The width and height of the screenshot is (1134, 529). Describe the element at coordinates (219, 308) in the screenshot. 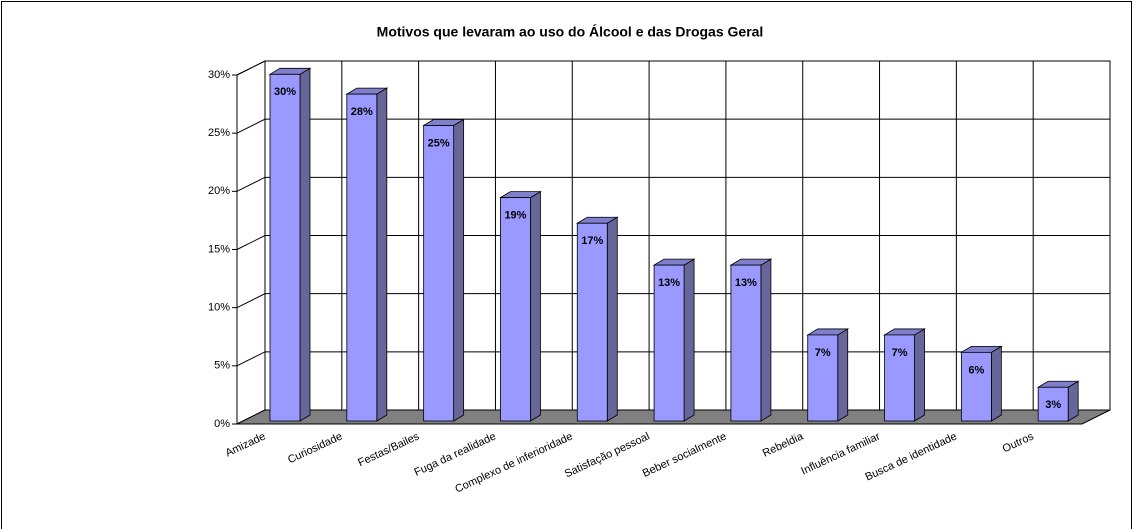

I see `y-tick-label: 10%` at that location.